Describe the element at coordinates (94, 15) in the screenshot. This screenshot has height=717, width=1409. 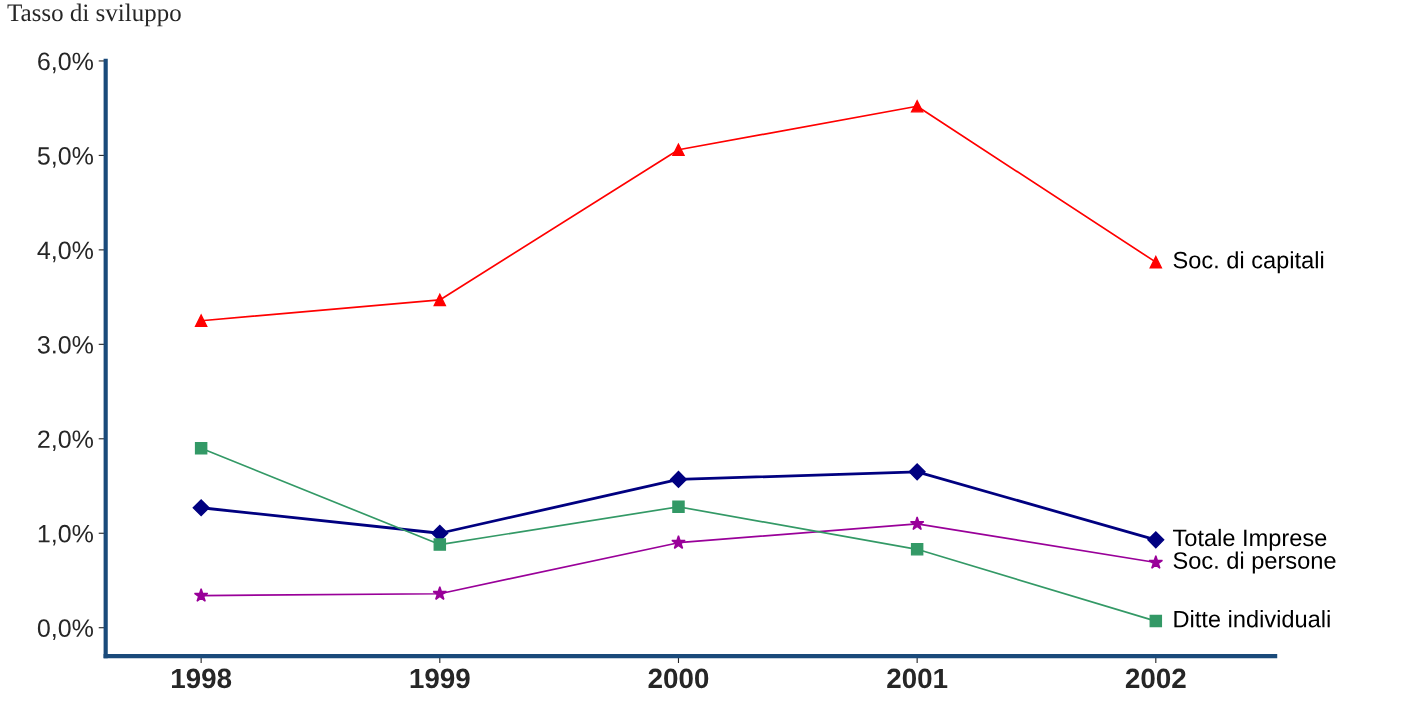
I see `y-axis-title: Tasso di sviluppo` at that location.